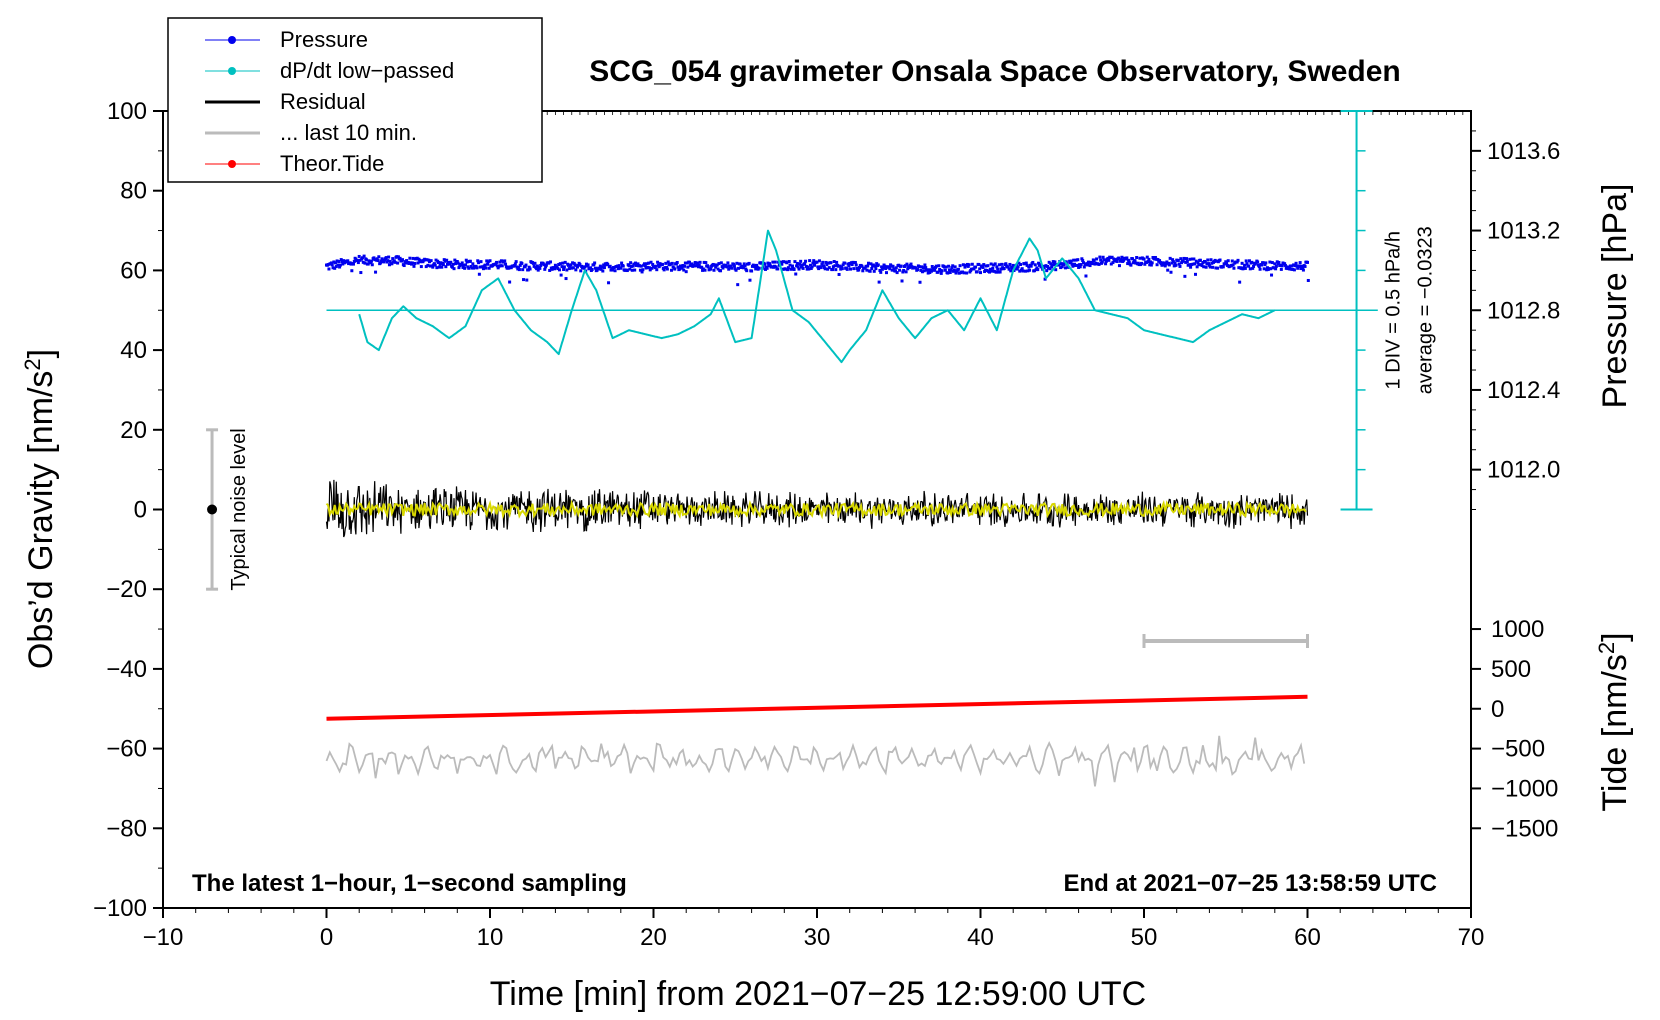 This screenshot has height=1020, width=1660. Describe the element at coordinates (1523, 470) in the screenshot. I see `pressure-tick-label: 1012.0` at that location.